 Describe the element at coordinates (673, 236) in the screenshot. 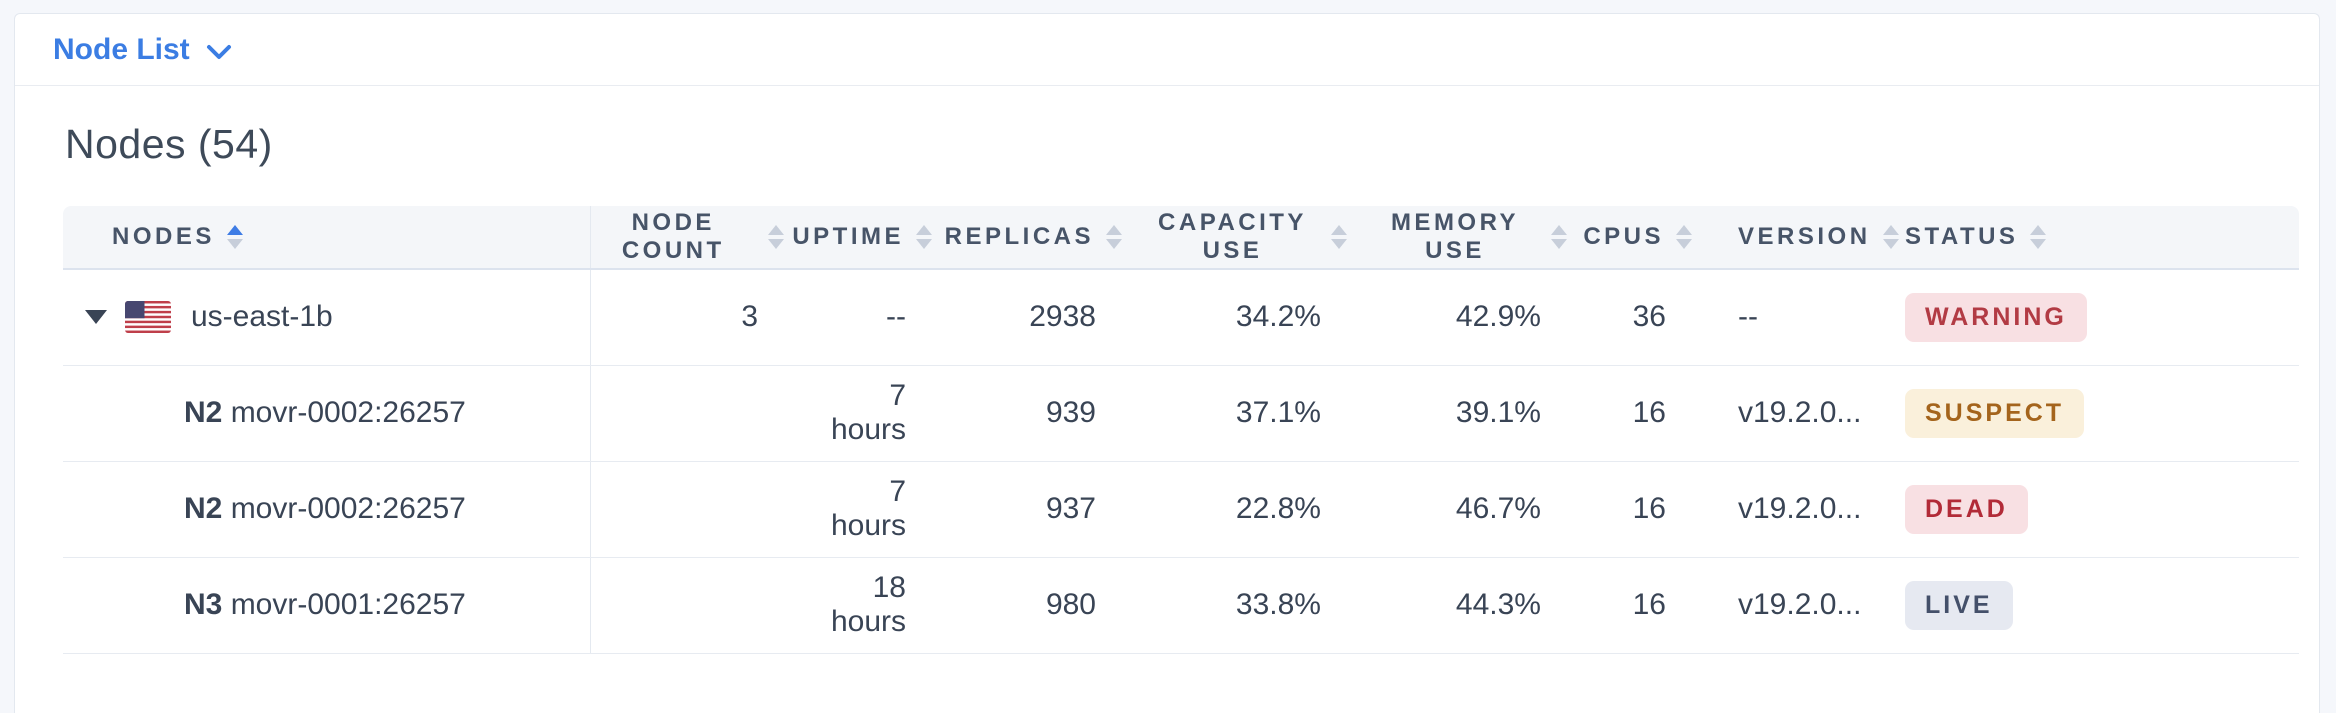

I see `column-label: NODE COUNT` at that location.